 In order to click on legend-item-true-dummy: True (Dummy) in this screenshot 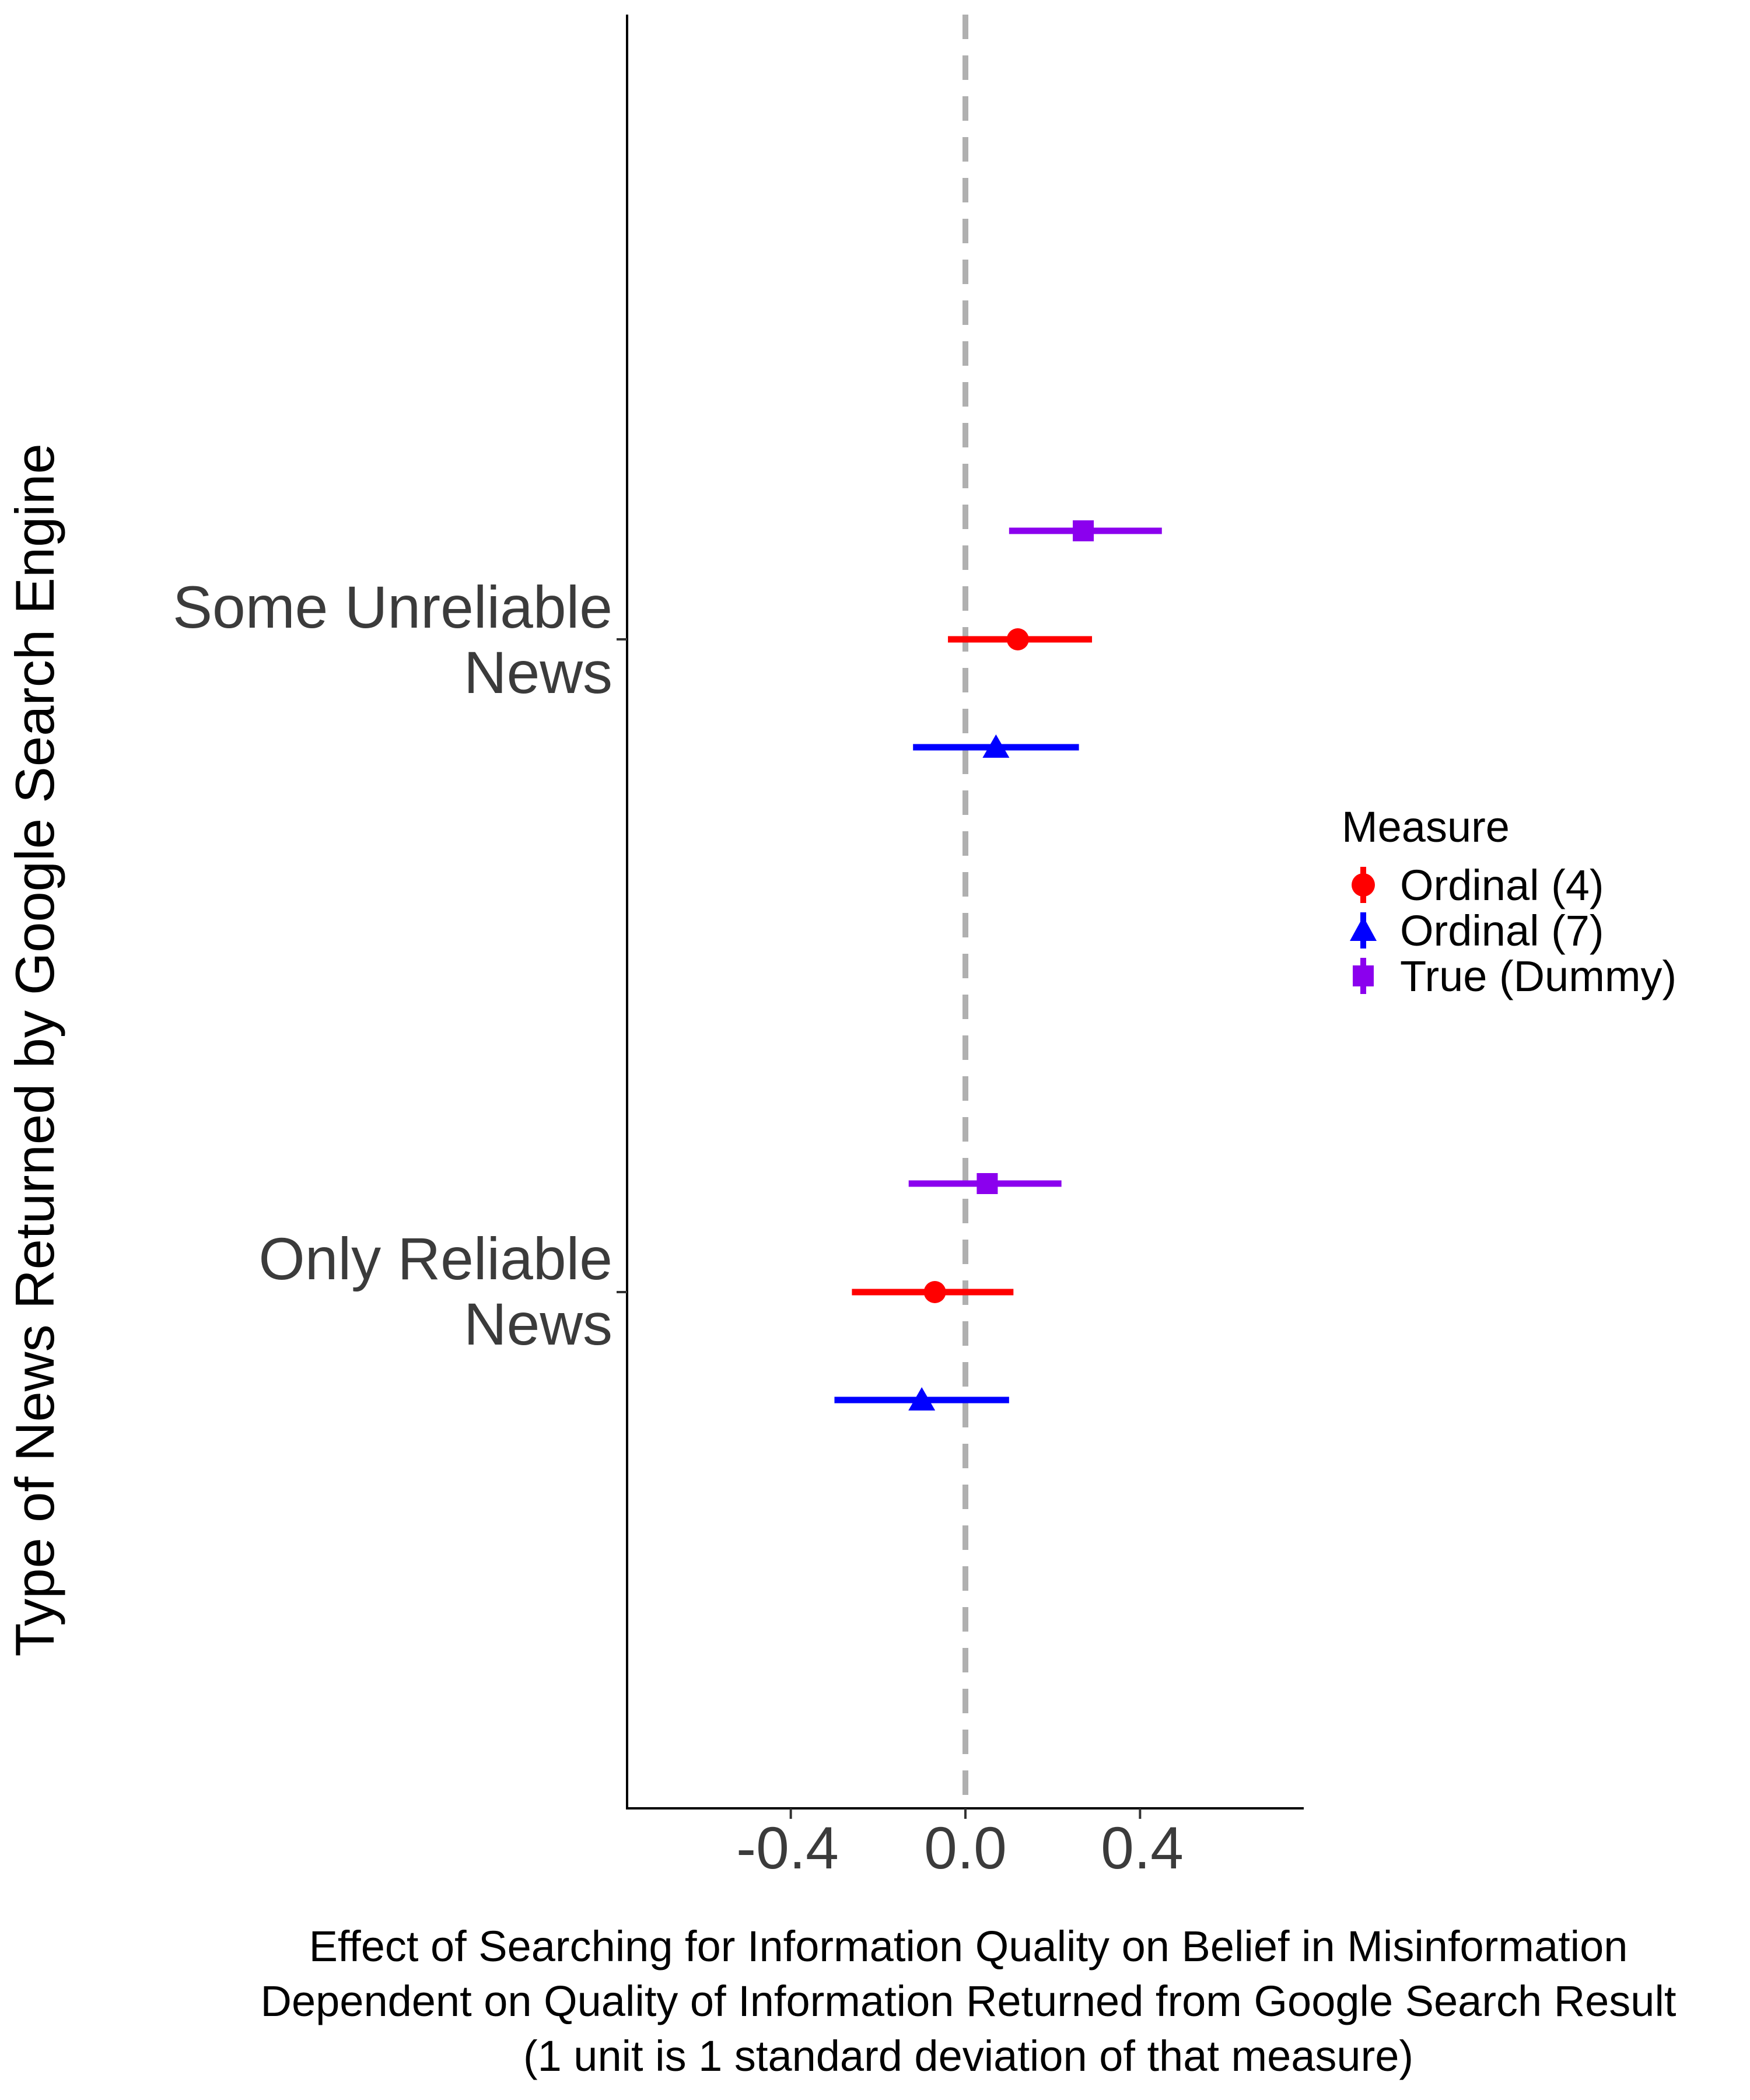, I will do `click(1510, 975)`.